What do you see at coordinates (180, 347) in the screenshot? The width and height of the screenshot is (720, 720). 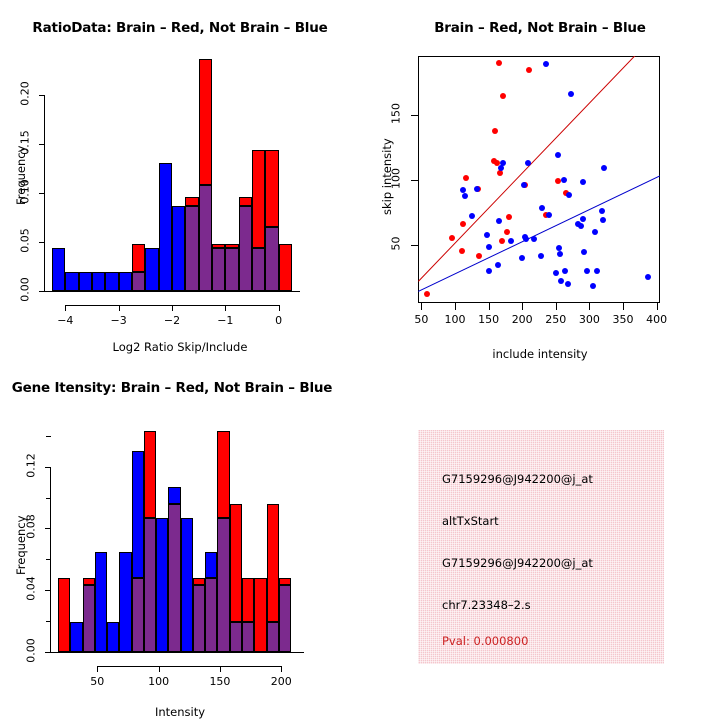 I see `ratio-hist-xlabel: Log2 Ratio Skip/Include` at bounding box center [180, 347].